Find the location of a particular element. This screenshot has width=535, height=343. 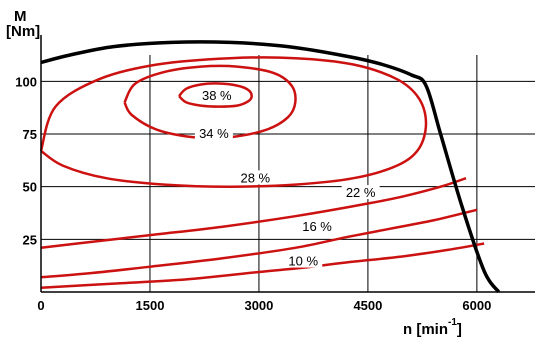

contour-label-22-percent: 22 % is located at coordinates (361, 192).